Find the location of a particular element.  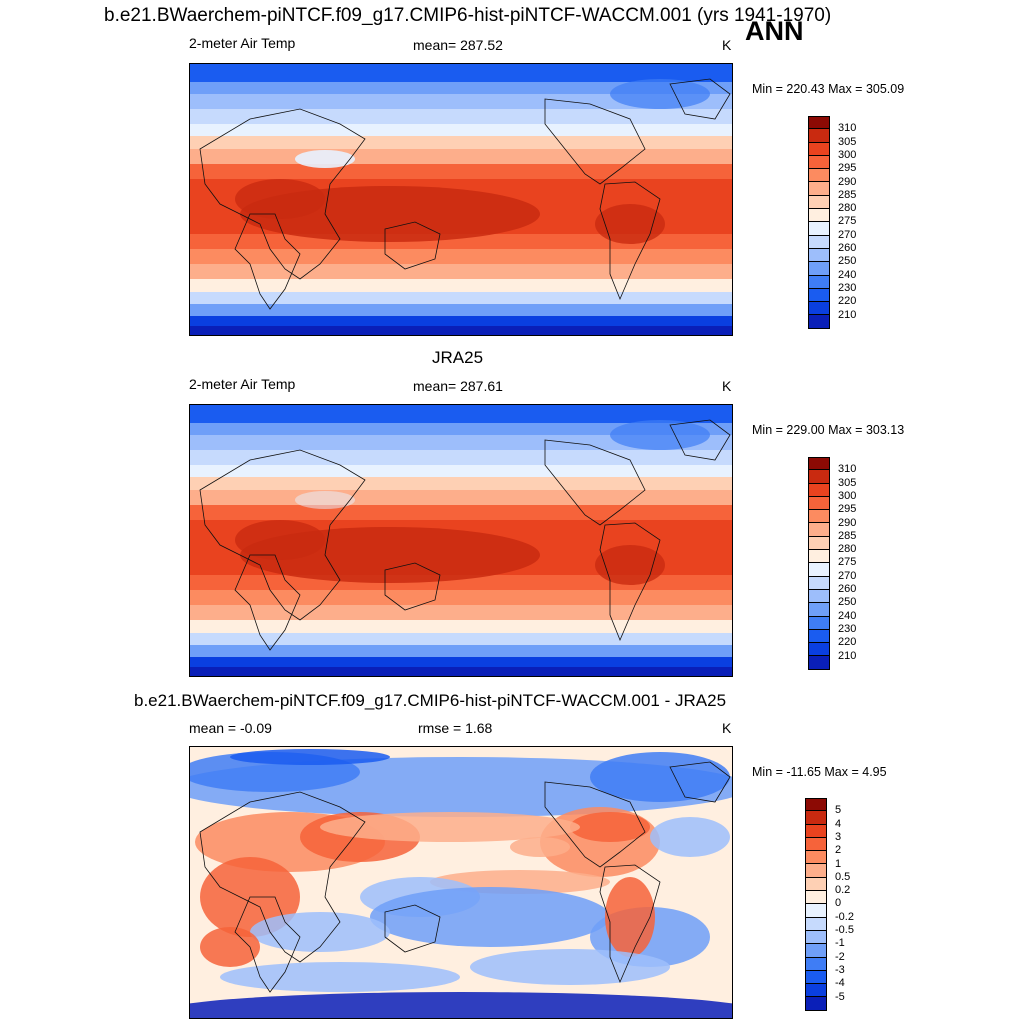

colorbar-tick-label: -0.2 is located at coordinates (844, 916).